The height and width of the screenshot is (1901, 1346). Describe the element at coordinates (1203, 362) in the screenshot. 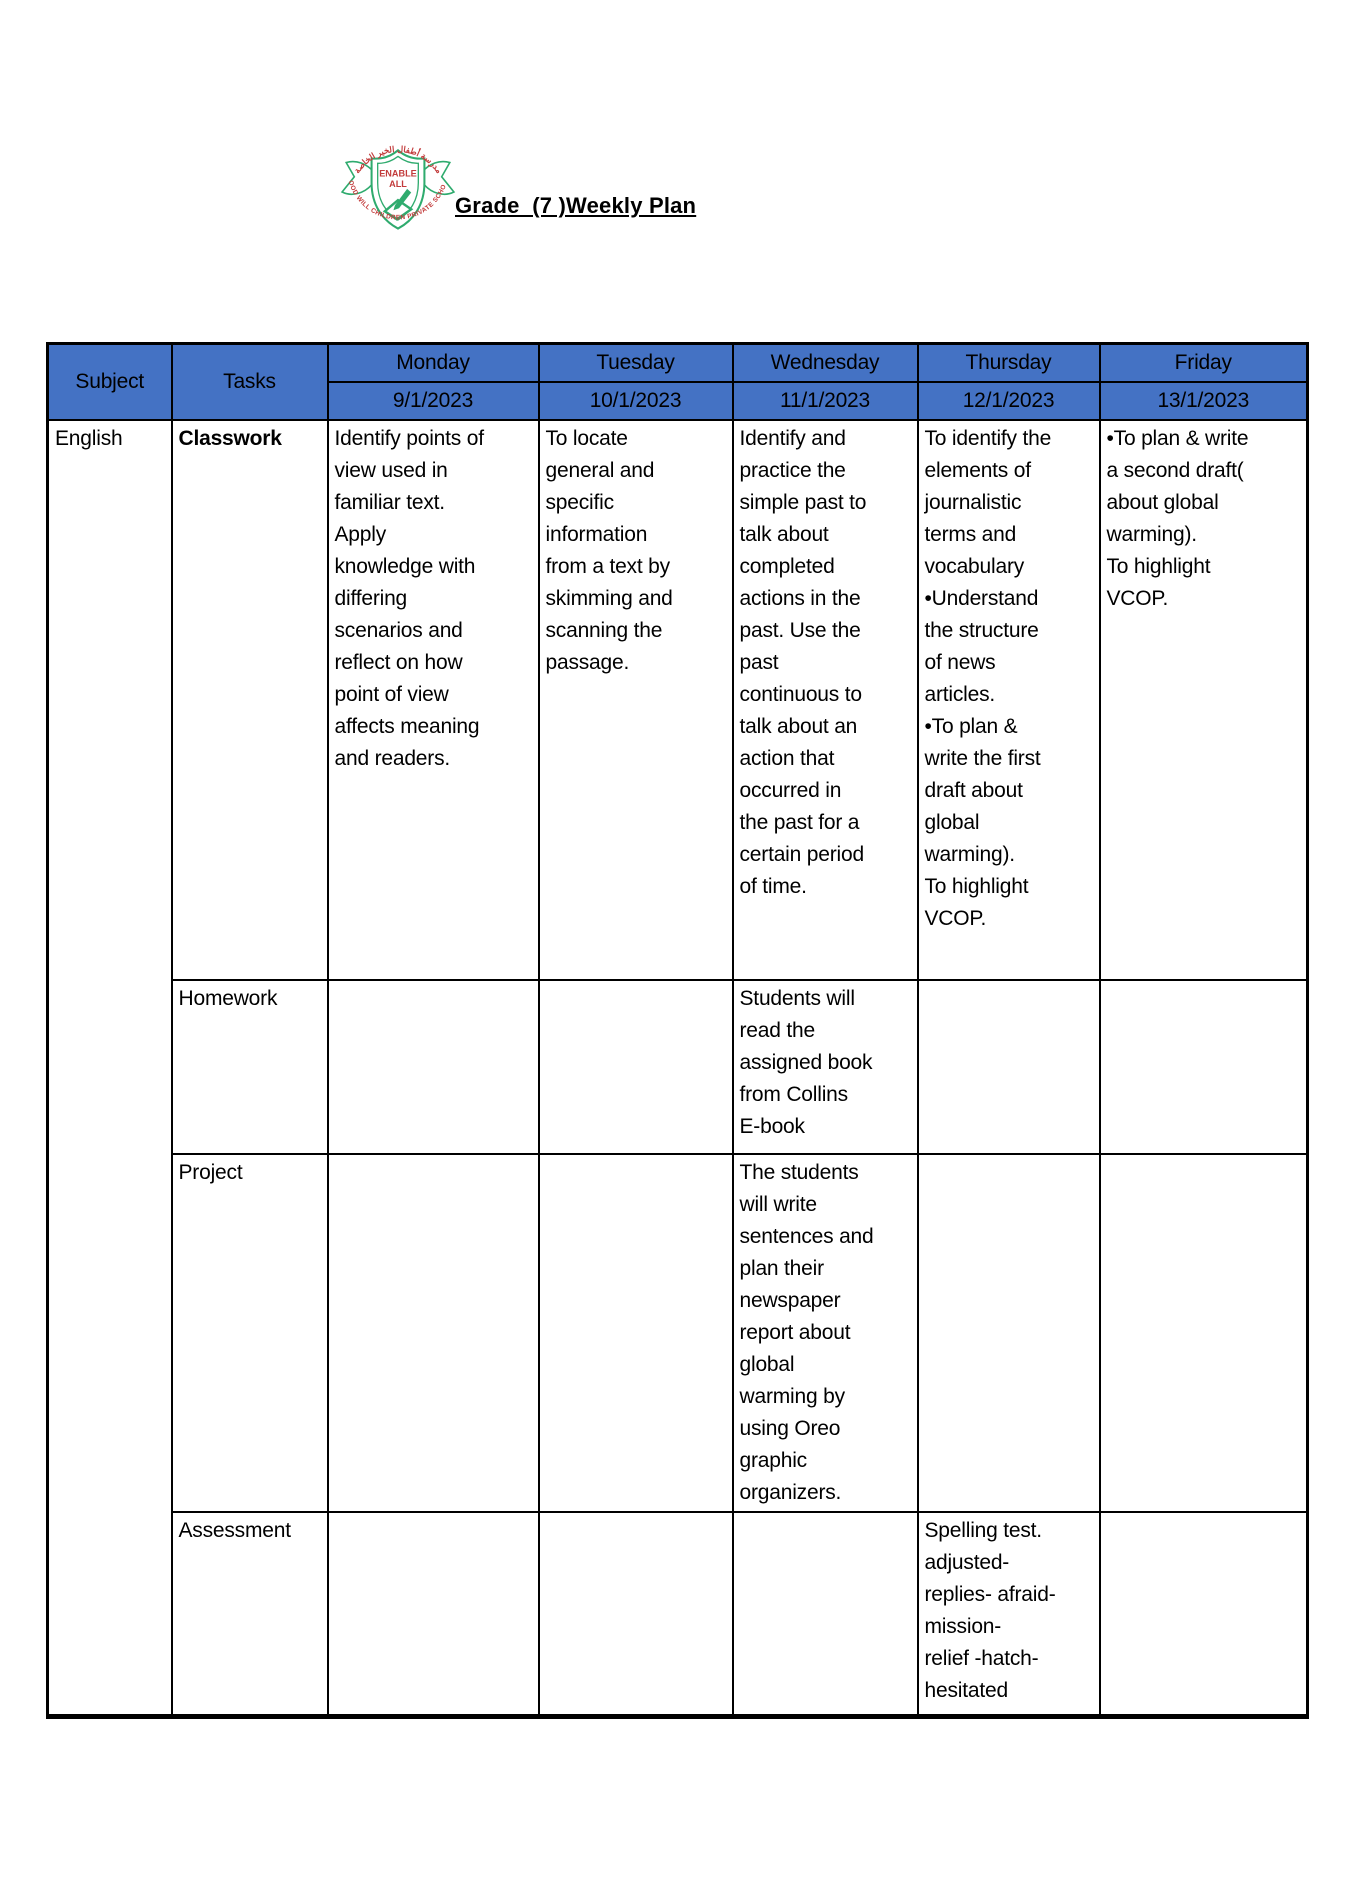

I see `header-day-friday: Friday` at that location.